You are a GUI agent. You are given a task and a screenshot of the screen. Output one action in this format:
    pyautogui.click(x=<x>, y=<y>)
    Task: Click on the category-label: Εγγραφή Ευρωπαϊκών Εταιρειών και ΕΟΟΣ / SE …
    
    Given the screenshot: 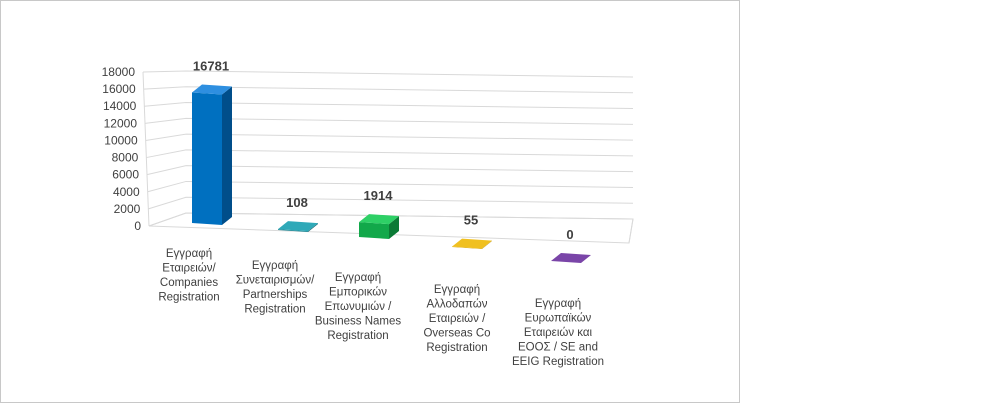 What is the action you would take?
    pyautogui.click(x=558, y=333)
    